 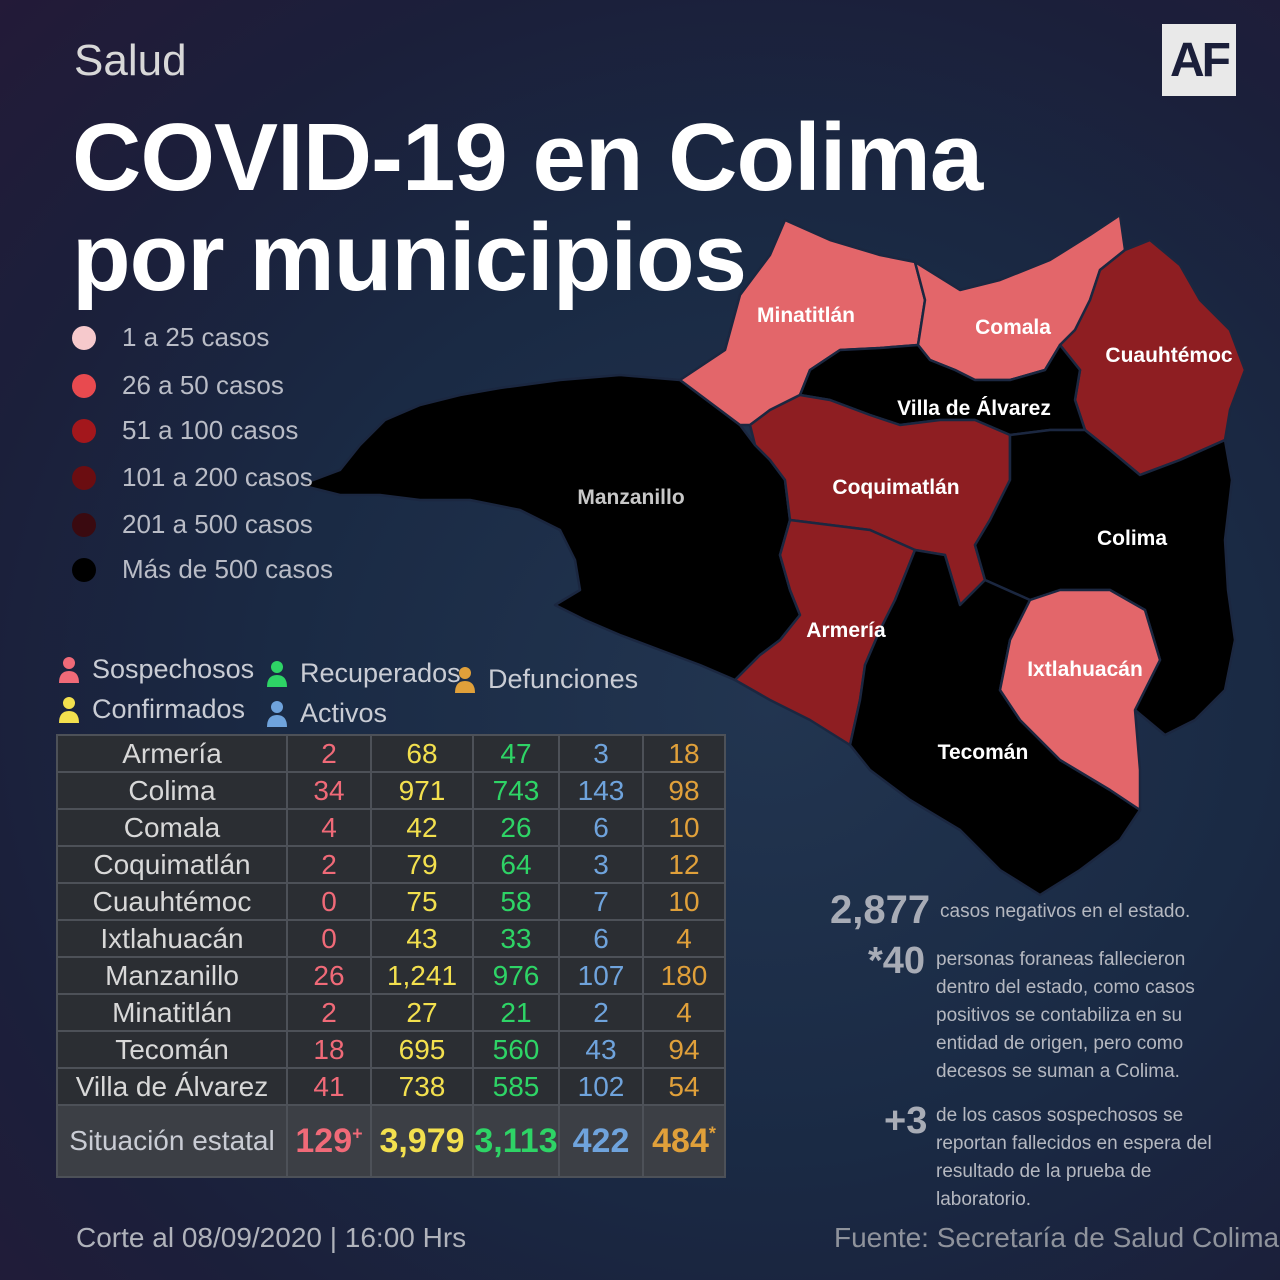 What do you see at coordinates (217, 477) in the screenshot?
I see `legend-label: 101 a 200 casos` at bounding box center [217, 477].